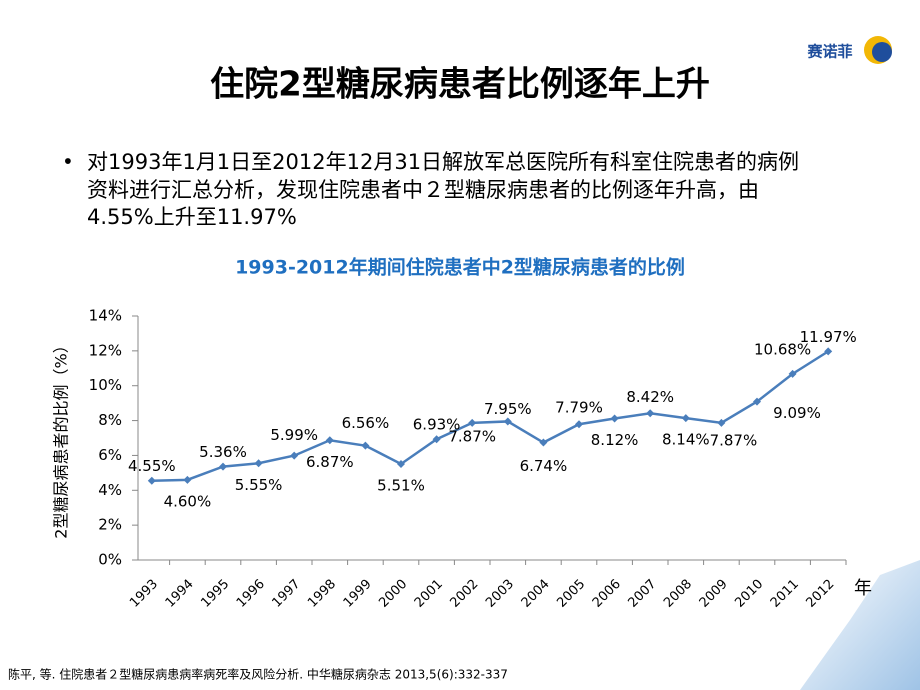 The image size is (920, 690). Describe the element at coordinates (180, 594) in the screenshot. I see `x-tick-label: 1994` at that location.